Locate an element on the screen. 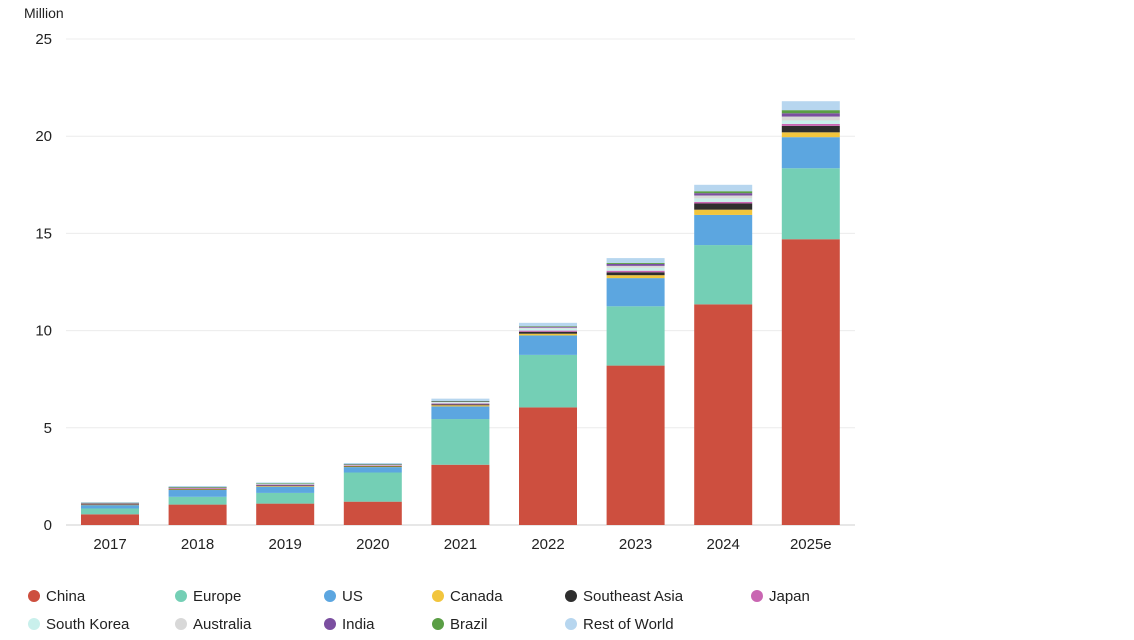  bar-segment-south-korea-2023 is located at coordinates (635, 269).